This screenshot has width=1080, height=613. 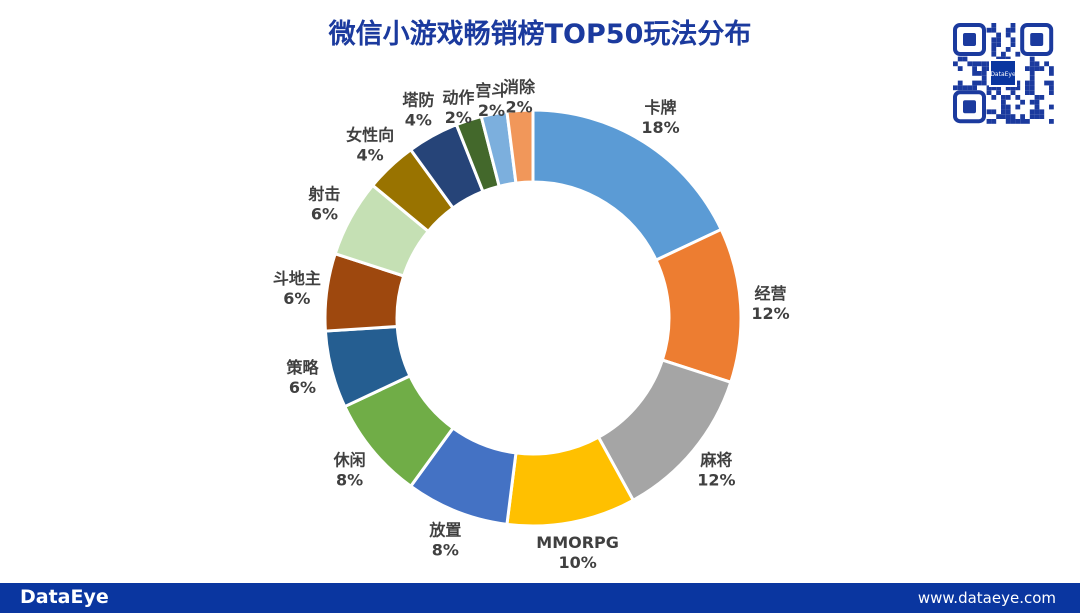 I want to click on data-label: 宫斗 2%, so click(x=491, y=100).